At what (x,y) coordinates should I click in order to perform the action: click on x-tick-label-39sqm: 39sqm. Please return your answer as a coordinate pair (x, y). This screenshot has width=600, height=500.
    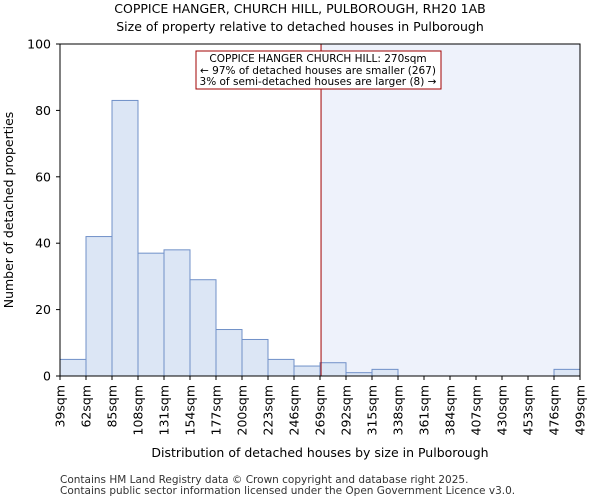
    Looking at the image, I should click on (60, 406).